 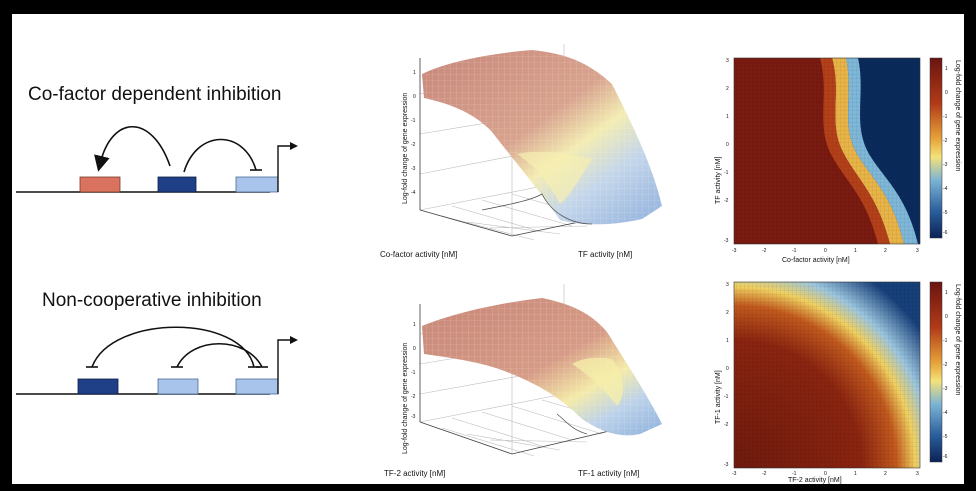 What do you see at coordinates (936, 372) in the screenshot?
I see `colorbar-bottom` at bounding box center [936, 372].